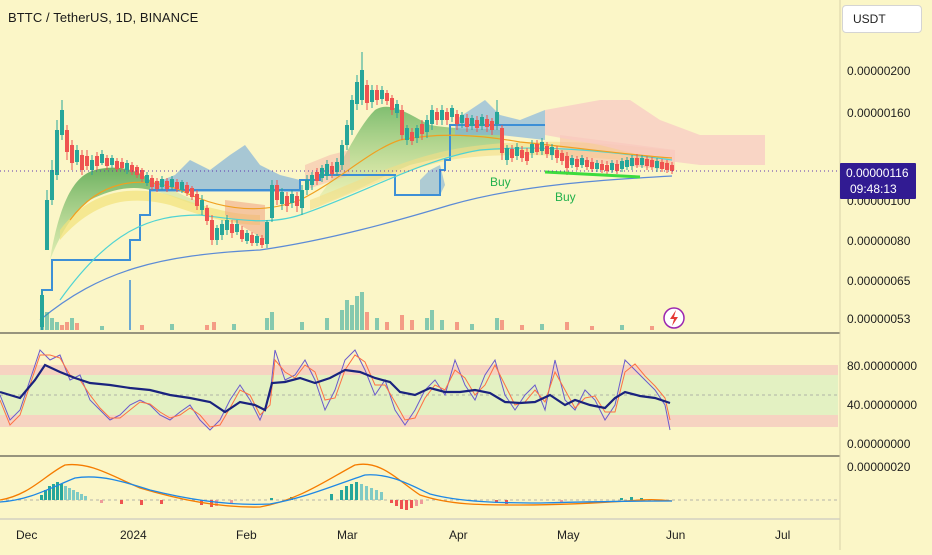 The width and height of the screenshot is (932, 555). Describe the element at coordinates (879, 467) in the screenshot. I see `macd-axis-label: 0.00000020` at that location.